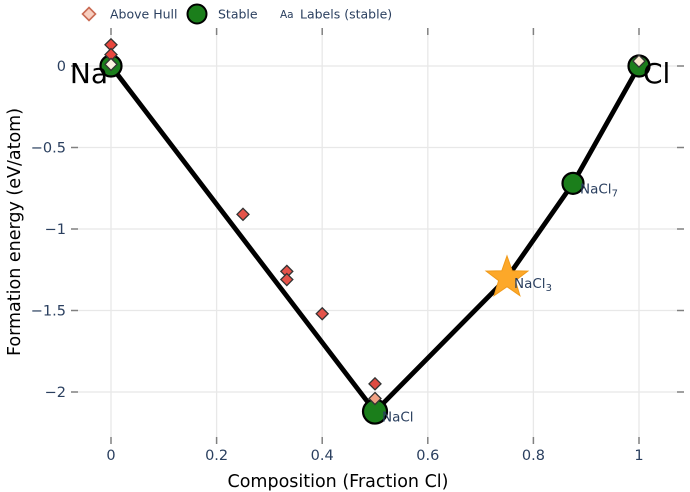  Describe the element at coordinates (346, 14) in the screenshot. I see `legend-label-labels-stable: Labels (stable)` at that location.